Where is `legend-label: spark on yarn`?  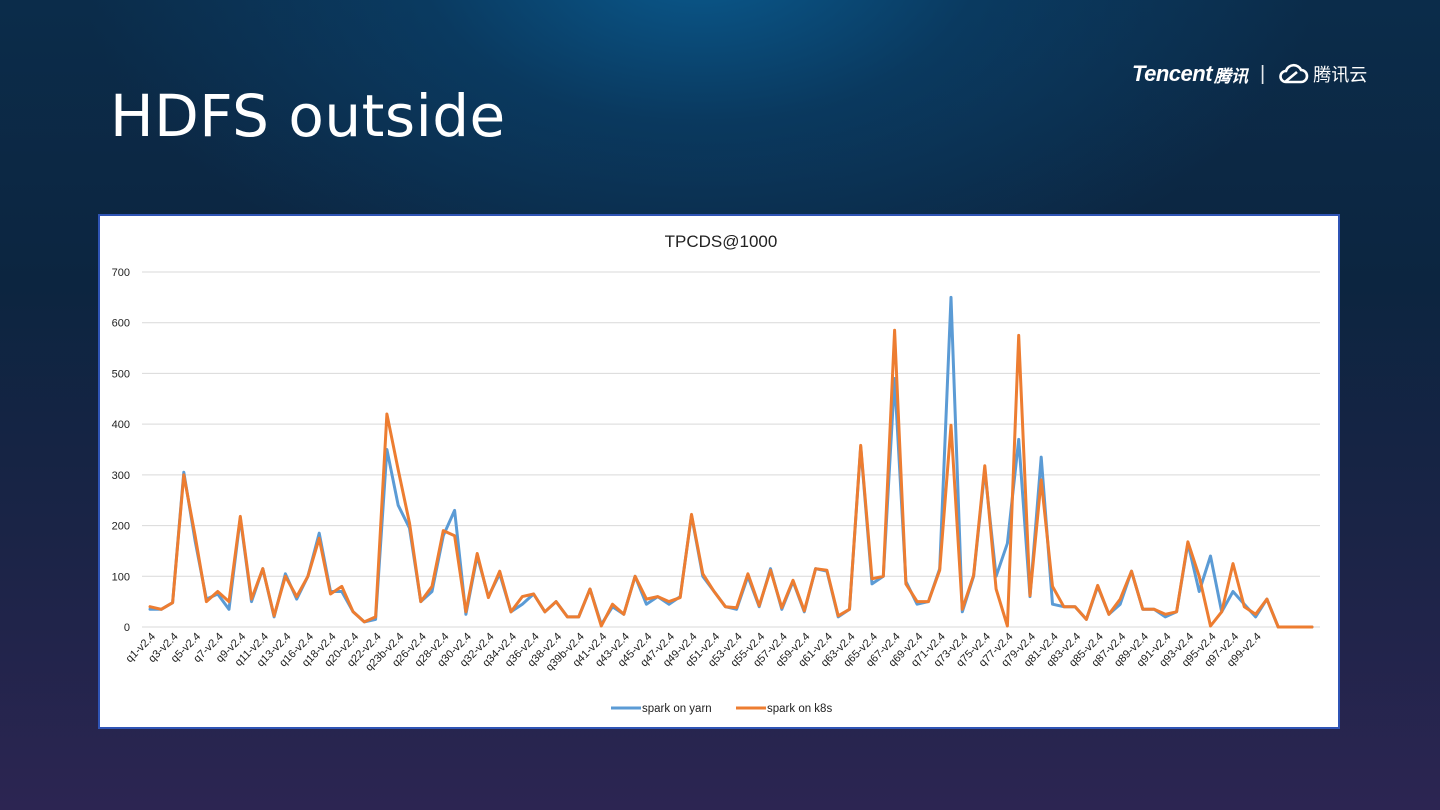 legend-label: spark on yarn is located at coordinates (677, 709).